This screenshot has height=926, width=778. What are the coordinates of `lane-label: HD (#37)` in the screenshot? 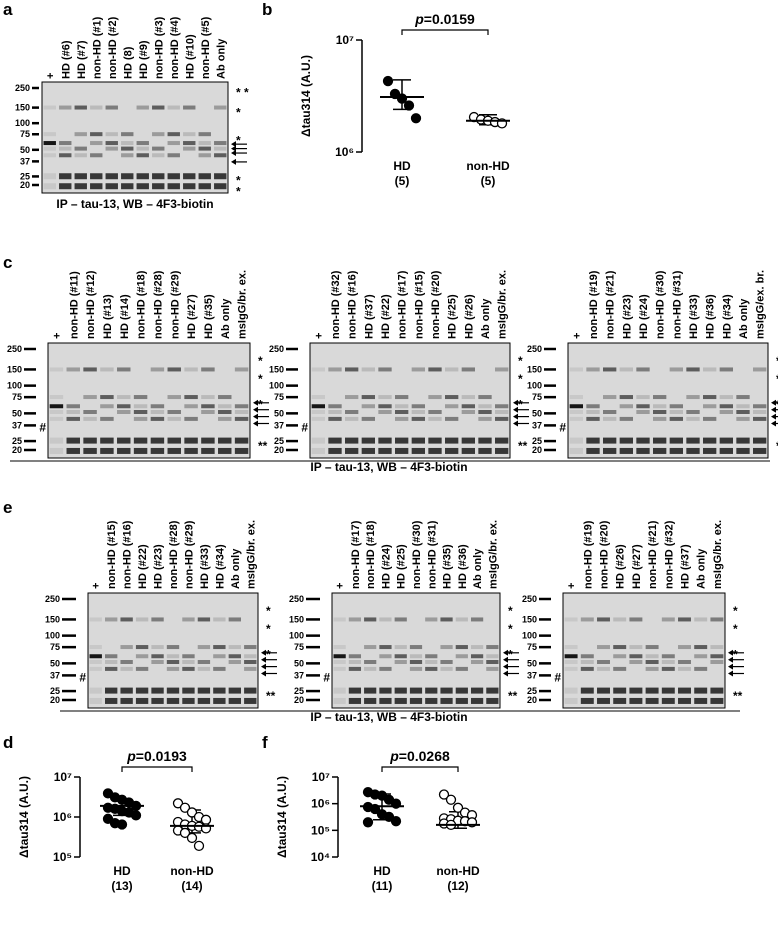 It's located at (369, 316).